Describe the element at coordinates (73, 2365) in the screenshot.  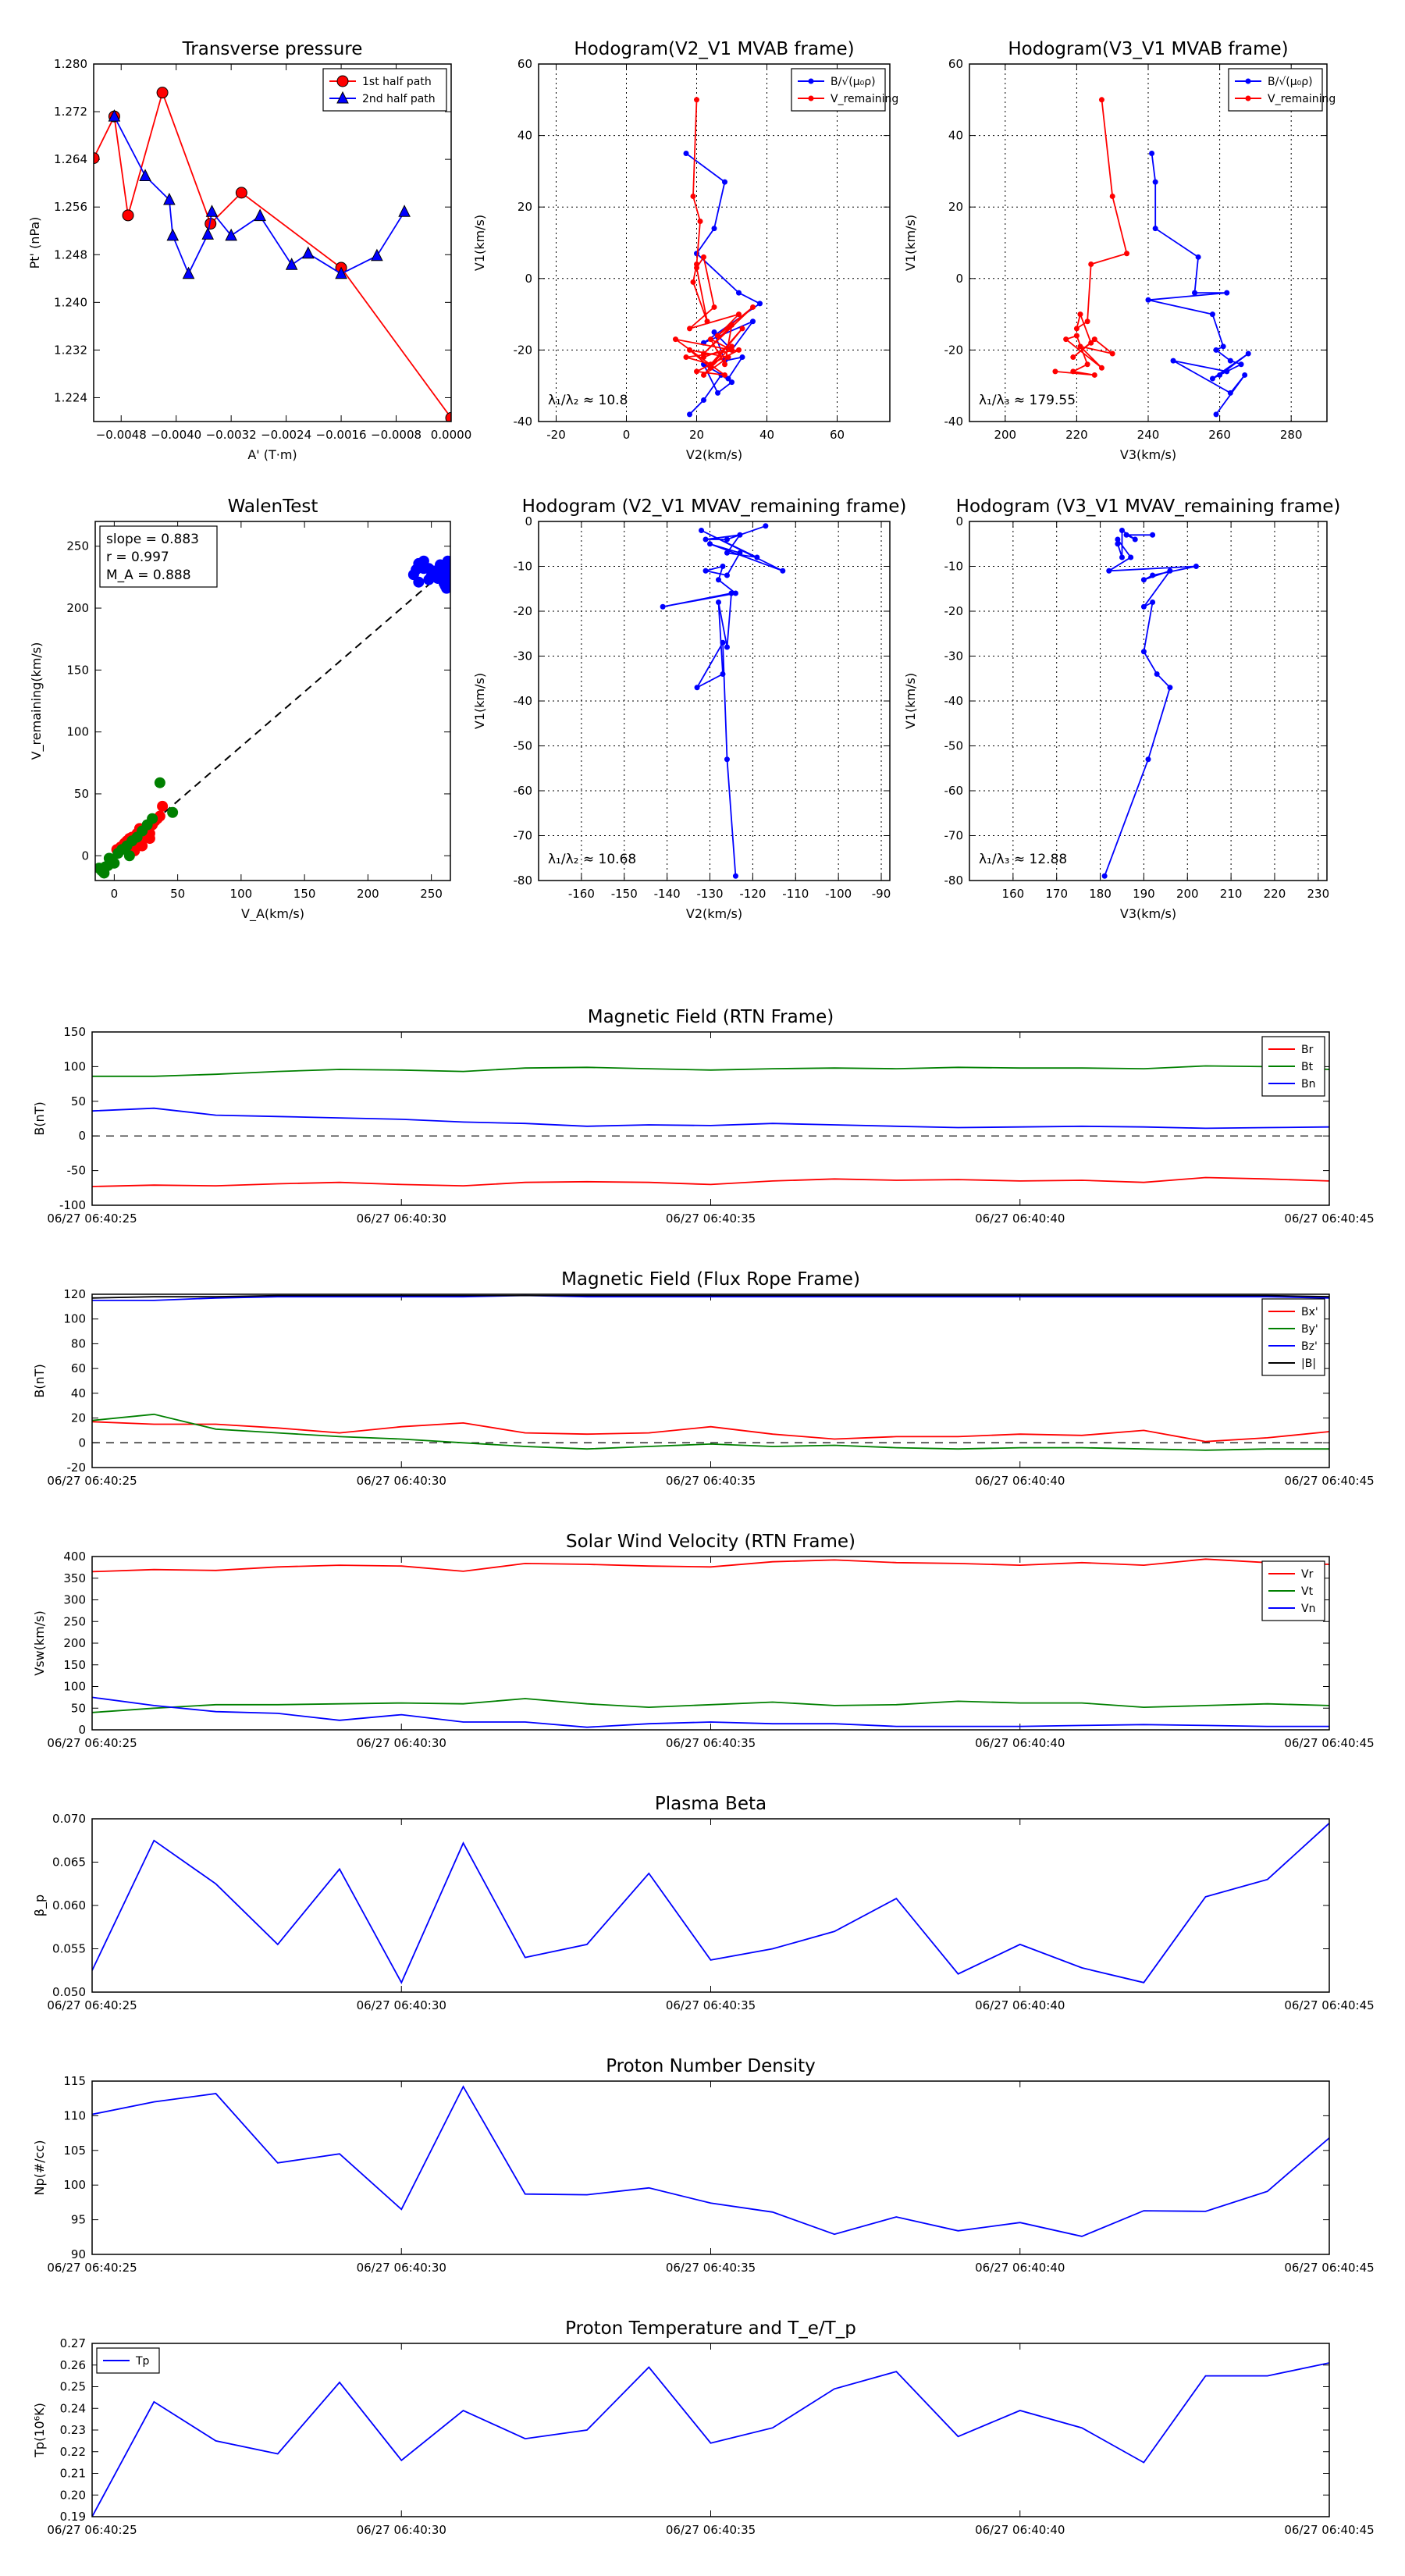
I see `y-tick-label: 0.26` at that location.